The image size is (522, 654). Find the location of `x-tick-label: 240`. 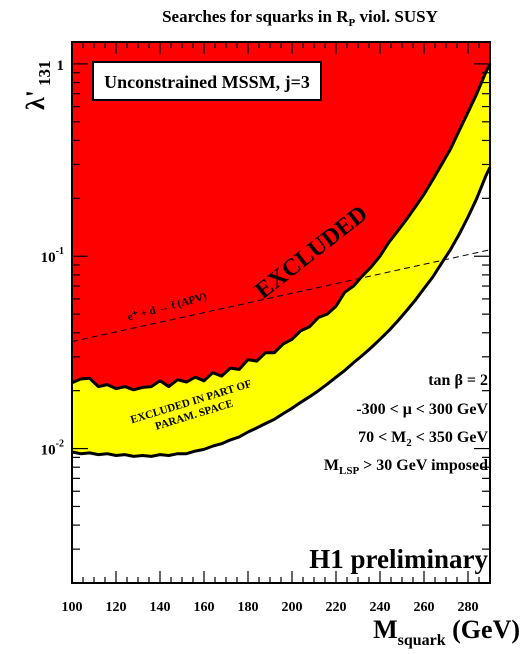

x-tick-label: 240 is located at coordinates (380, 607).